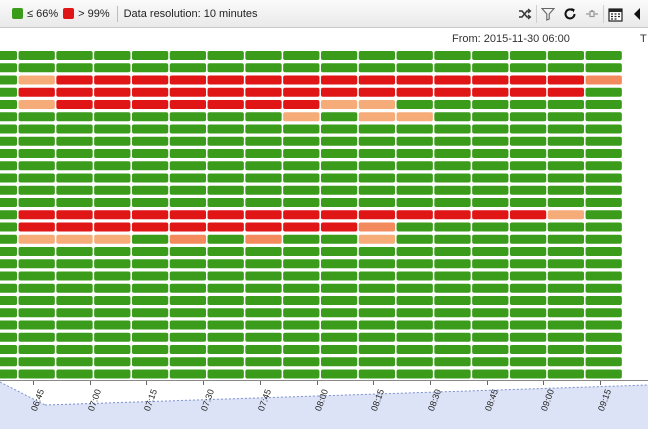  I want to click on heat-cell-r26-c3, so click(112, 374).